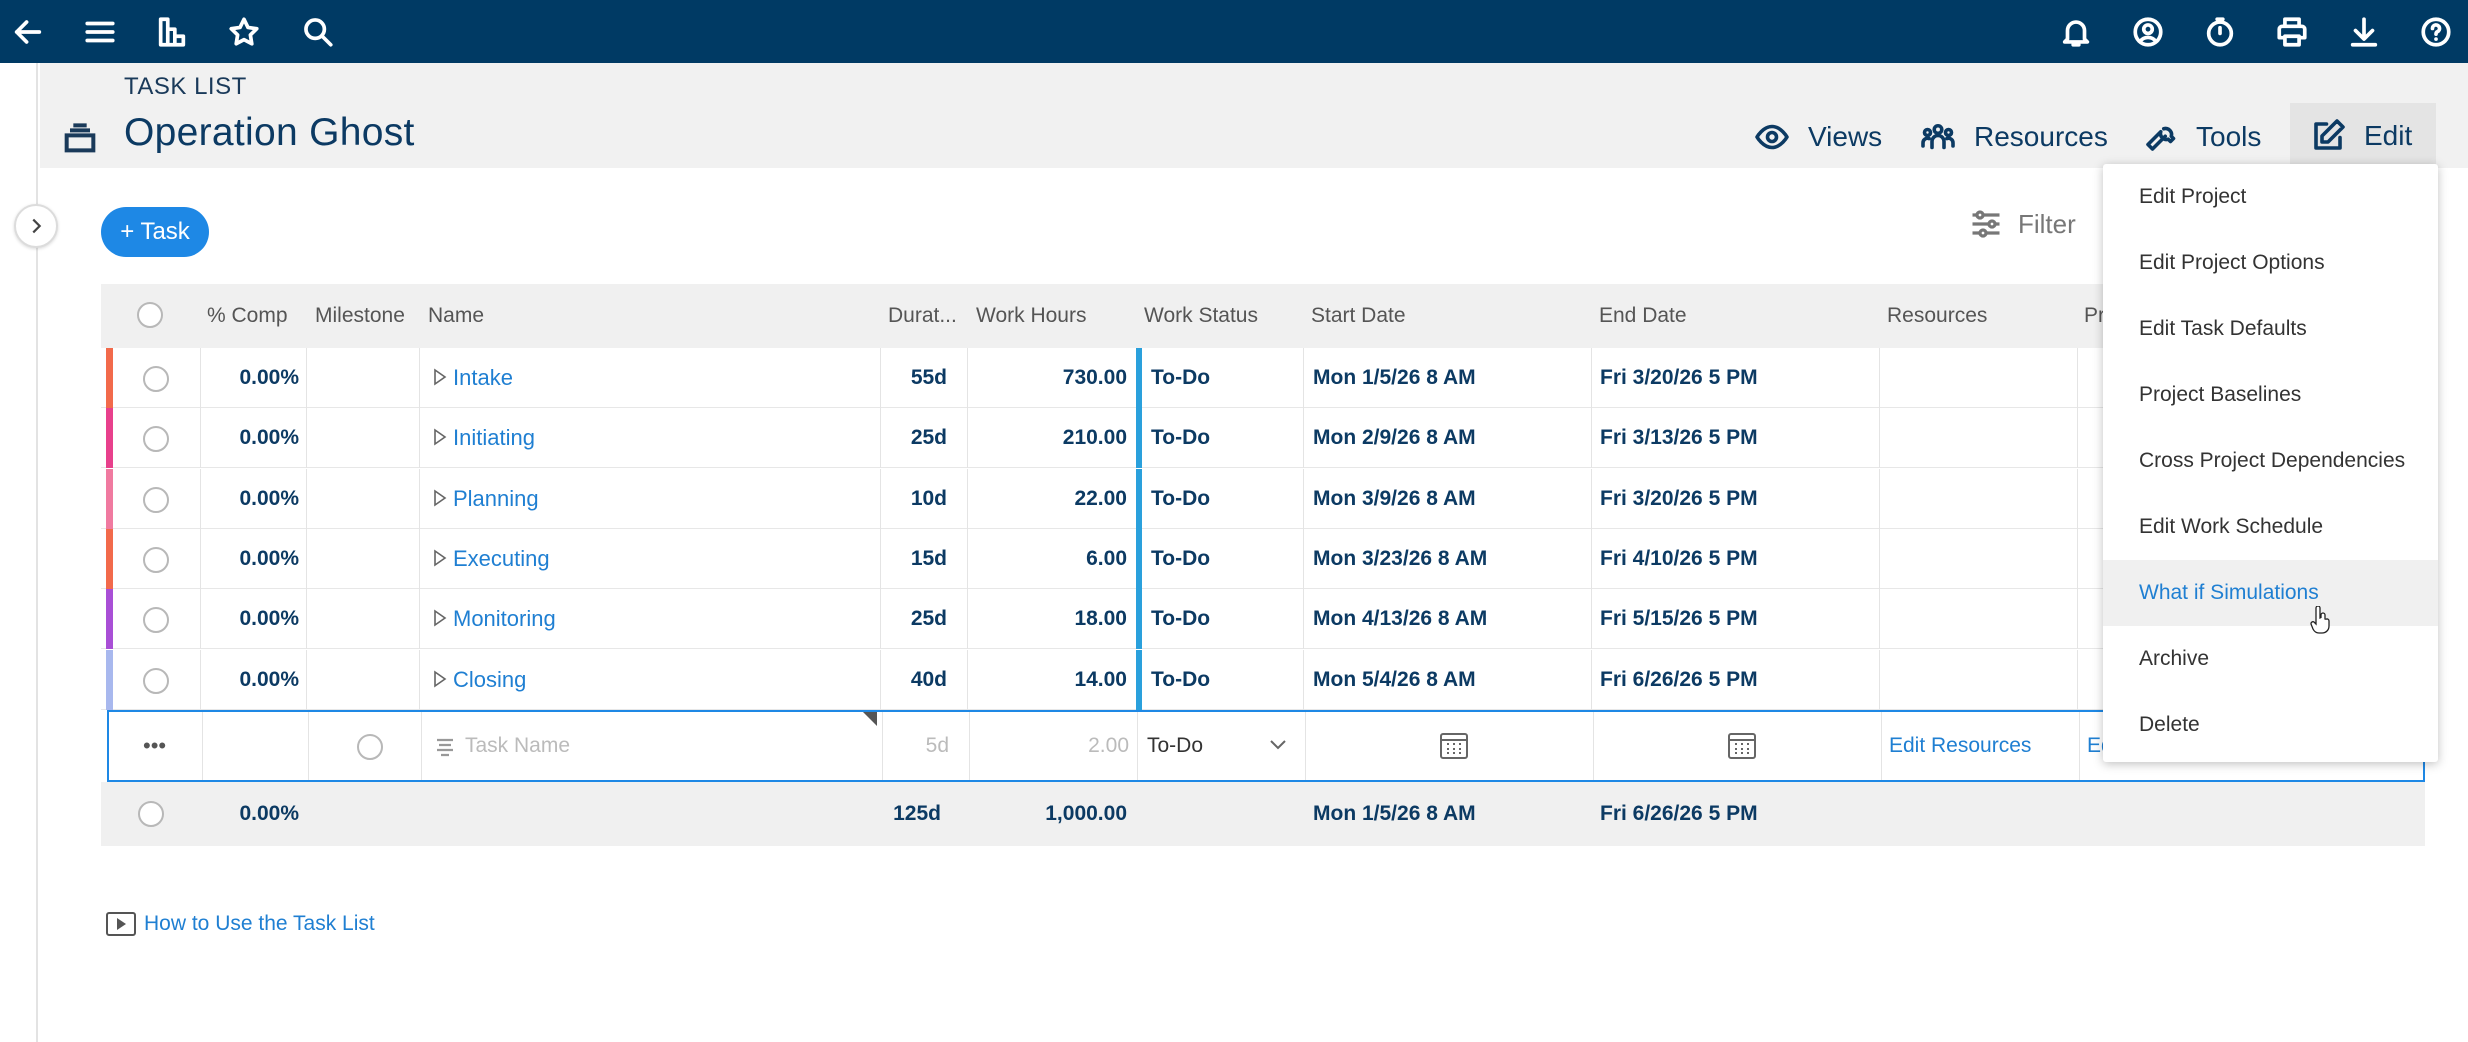  What do you see at coordinates (1394, 498) in the screenshot?
I see `row-start-date: Mon 3/9/26 8 AM` at bounding box center [1394, 498].